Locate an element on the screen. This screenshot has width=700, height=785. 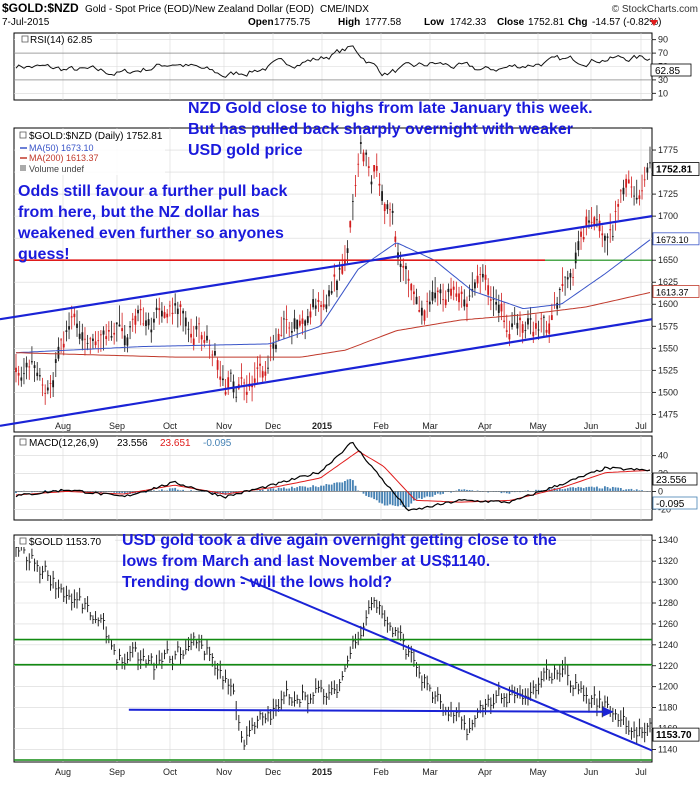
gold-month-label: Dec is located at coordinates (273, 772).